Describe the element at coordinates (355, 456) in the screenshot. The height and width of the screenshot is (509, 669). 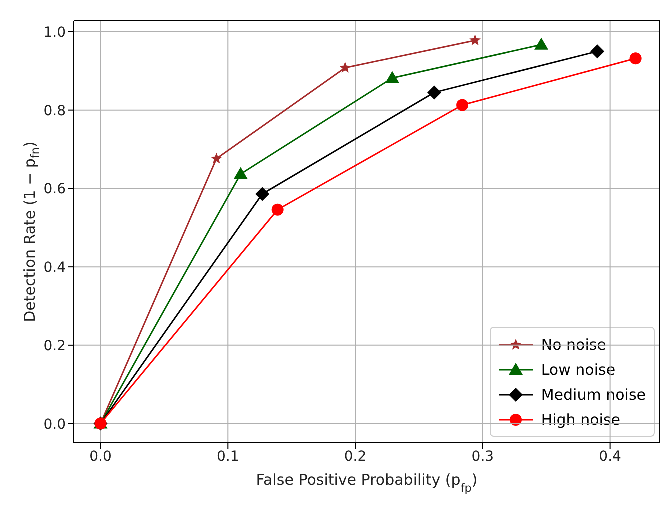
I see `x-tick-label: 0.2` at that location.